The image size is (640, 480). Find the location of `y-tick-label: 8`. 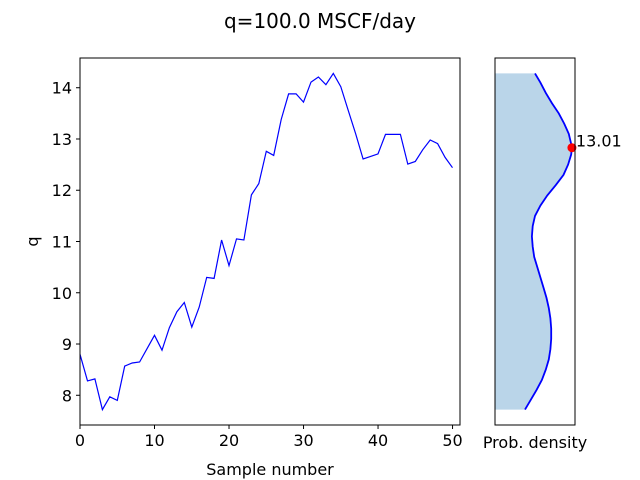

y-tick-label: 8 is located at coordinates (67, 395).